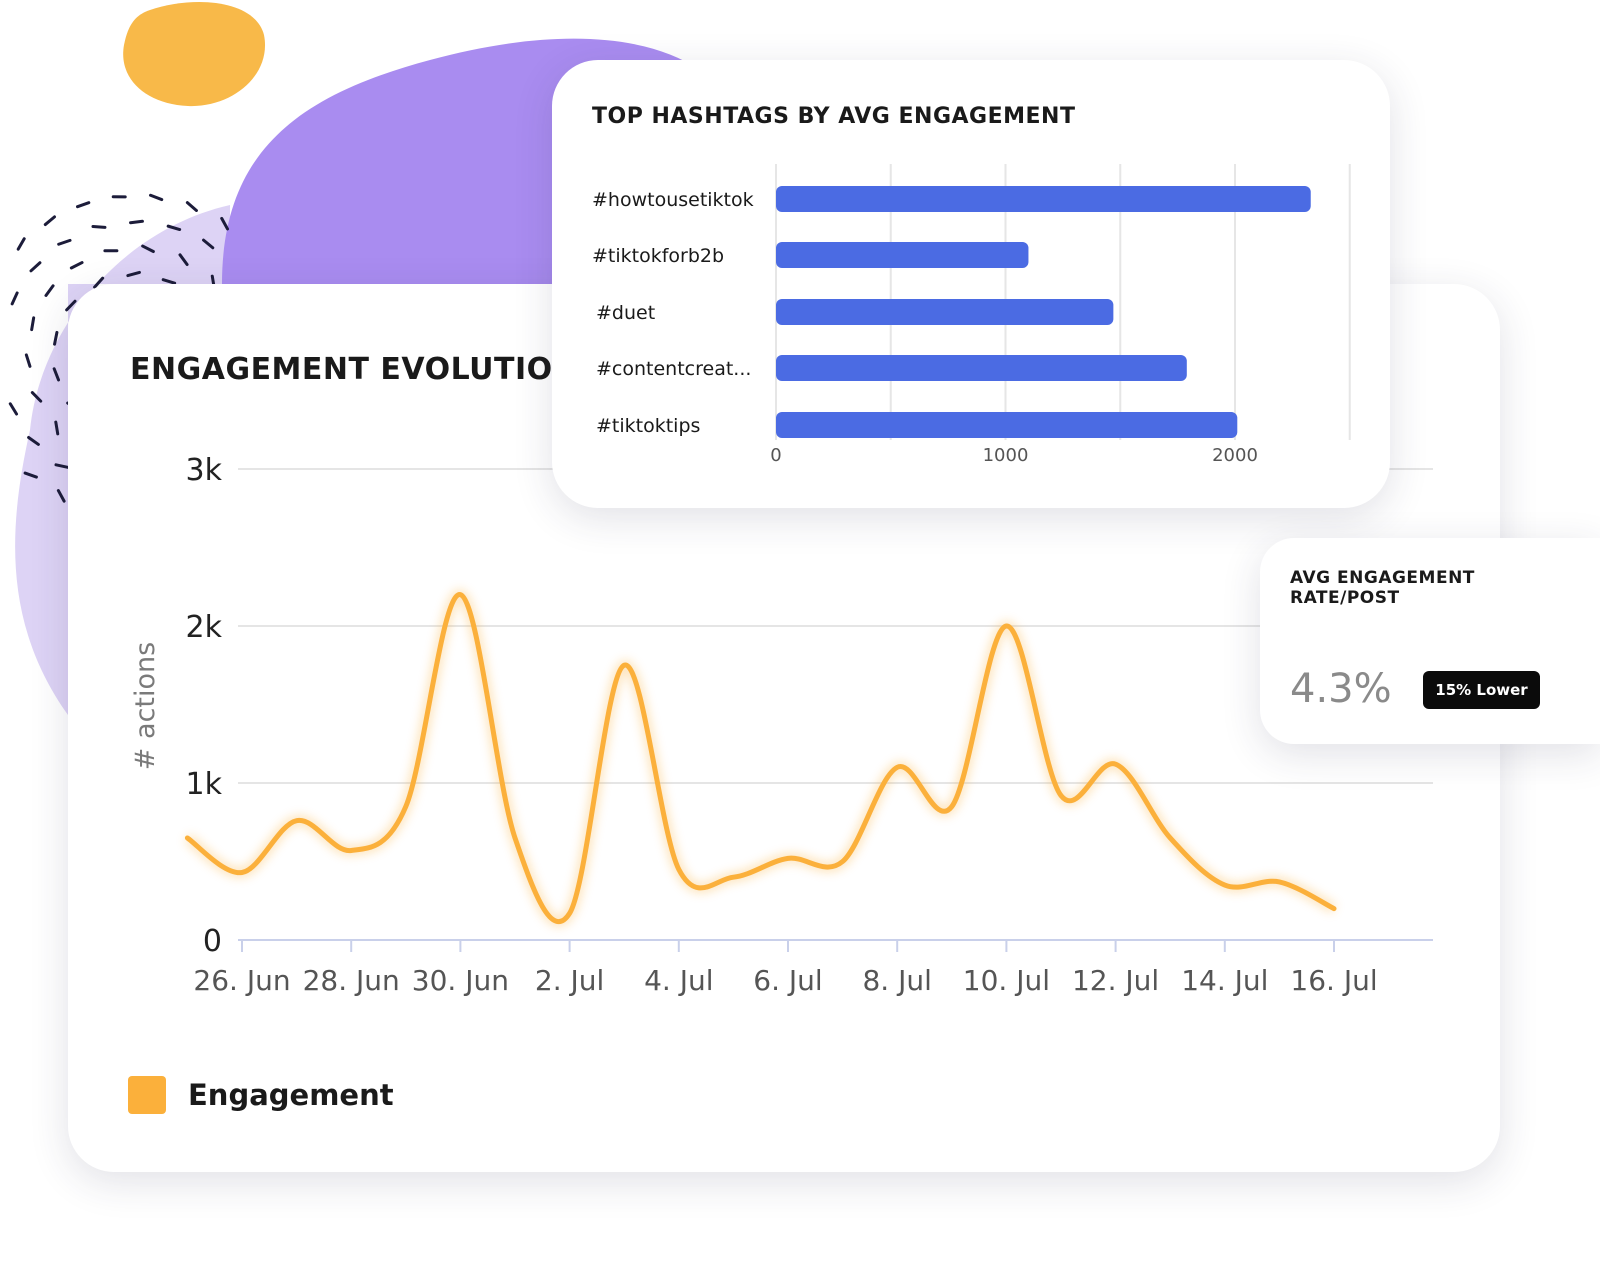 Image resolution: width=1600 pixels, height=1268 pixels. I want to click on comparison-badge: 15% Lower, so click(1481, 690).